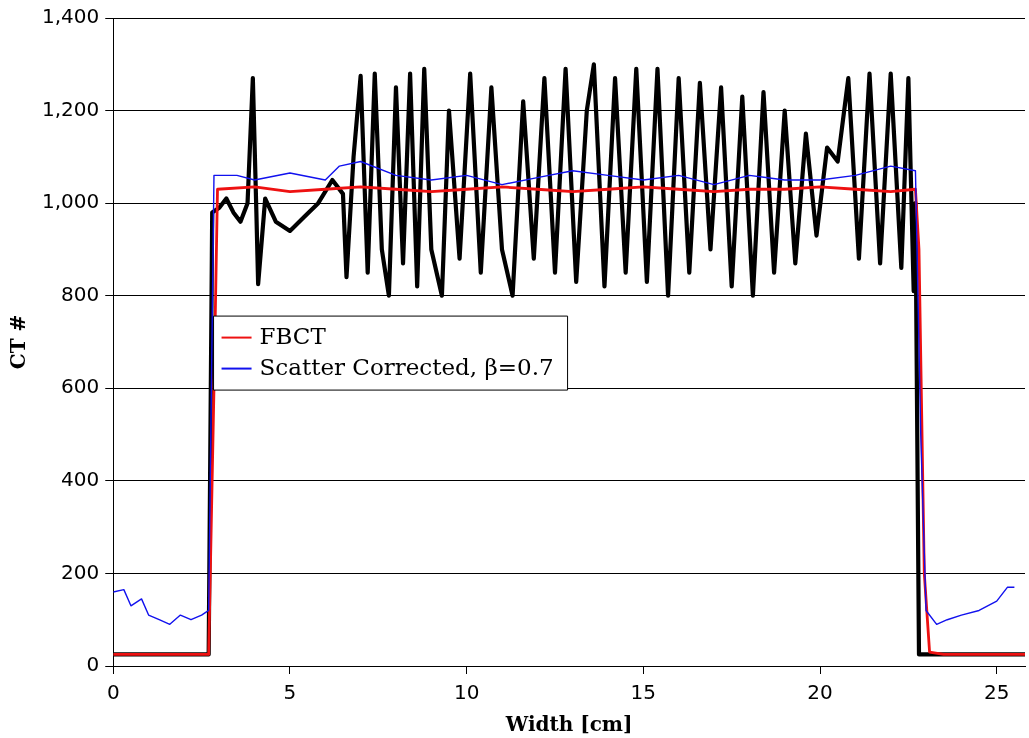 The width and height of the screenshot is (1029, 738). What do you see at coordinates (568, 724) in the screenshot?
I see `x-axis-title: Width [cm]` at bounding box center [568, 724].